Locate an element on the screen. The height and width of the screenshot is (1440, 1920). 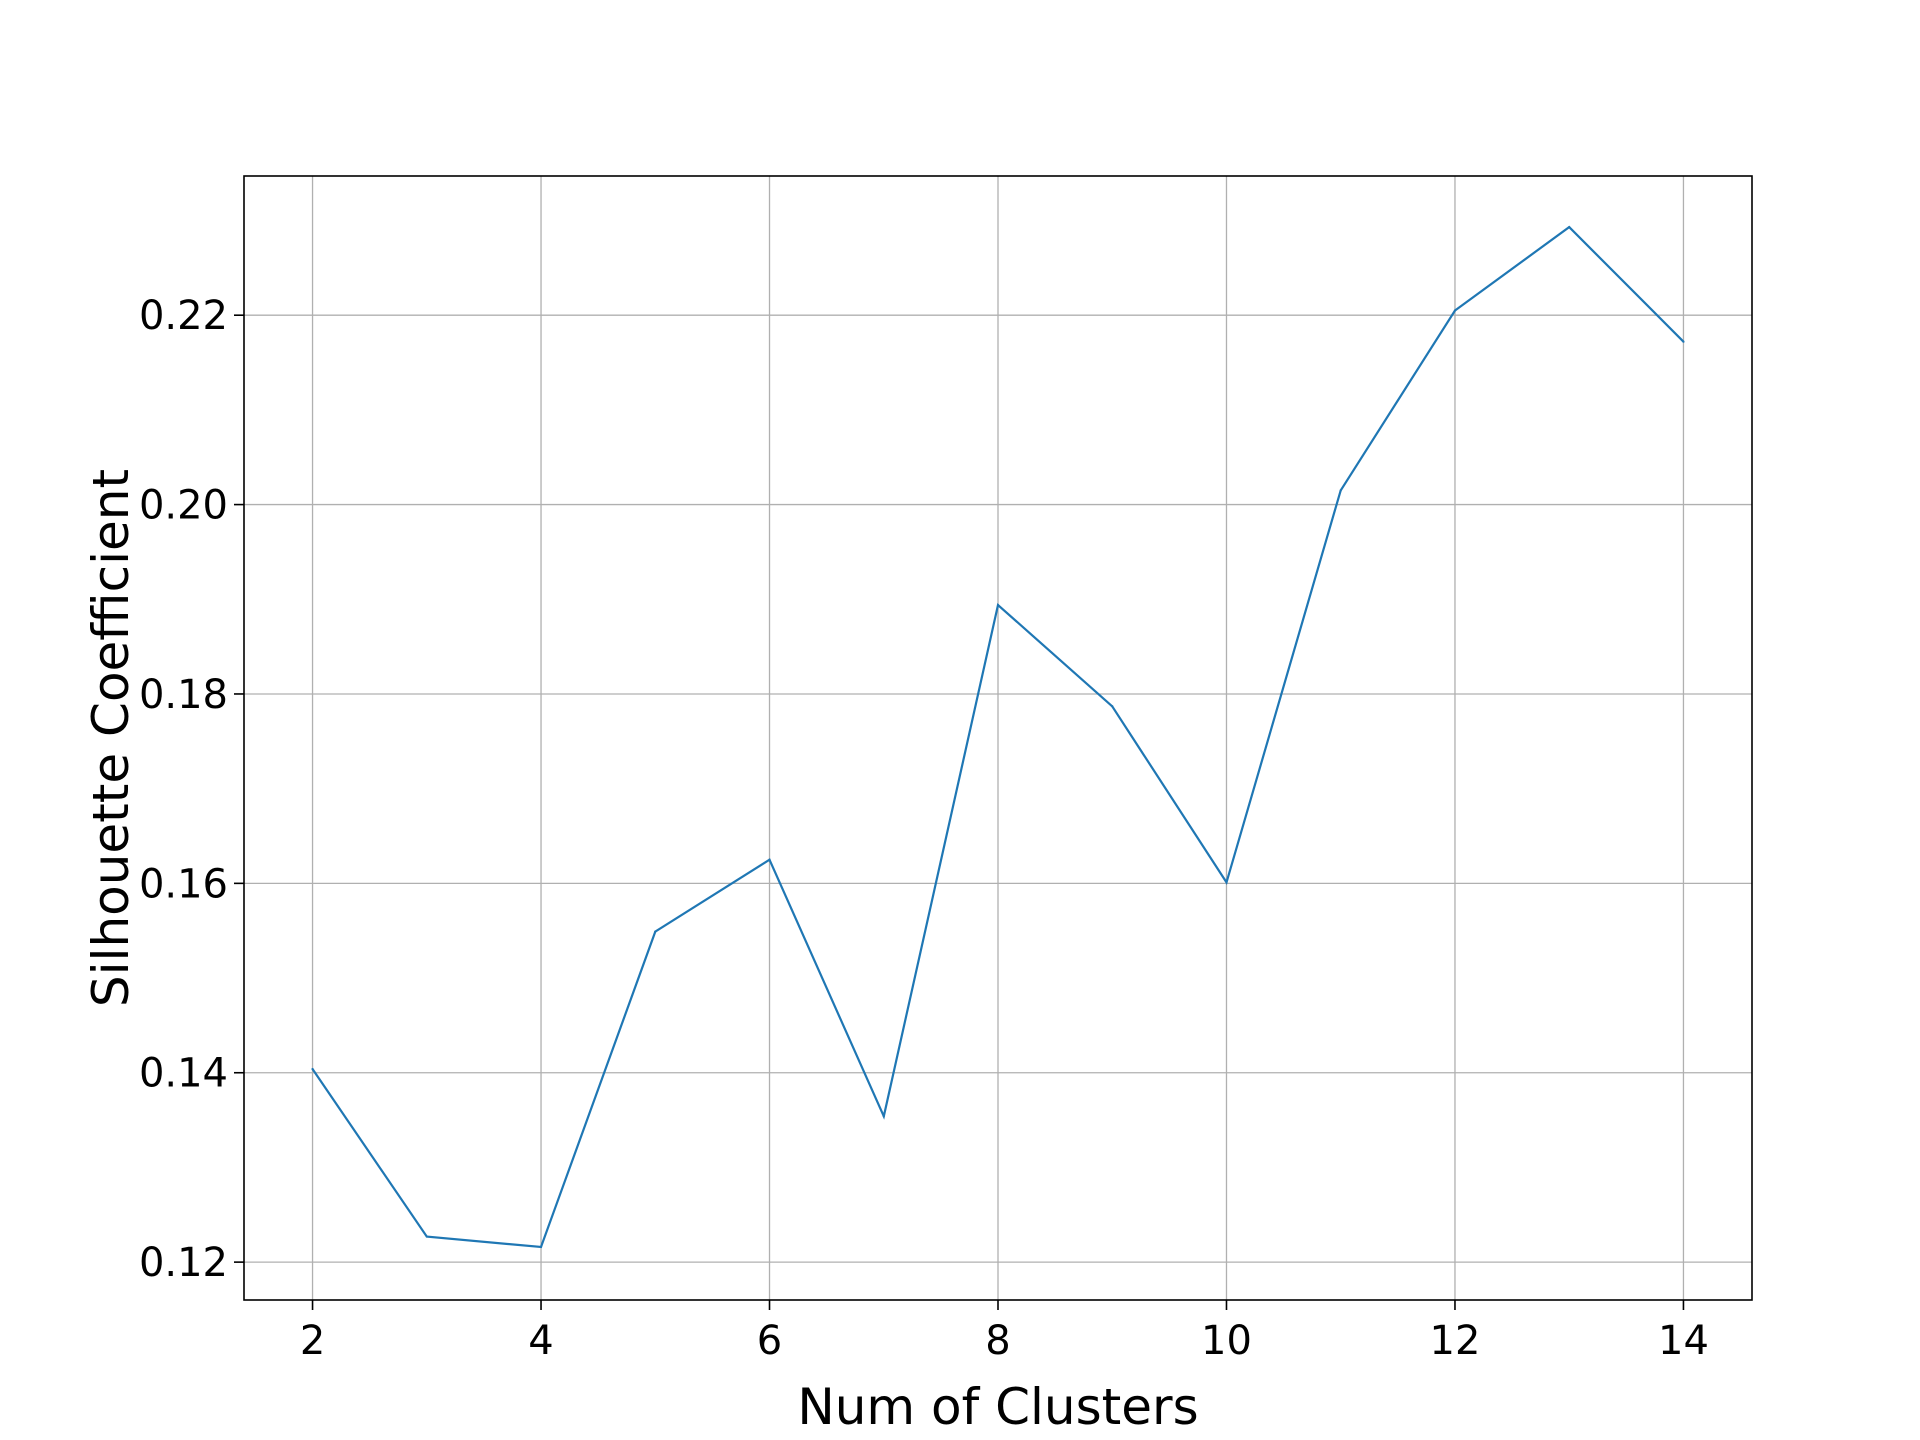
y-tick-label: 0.20 is located at coordinates (183, 506).